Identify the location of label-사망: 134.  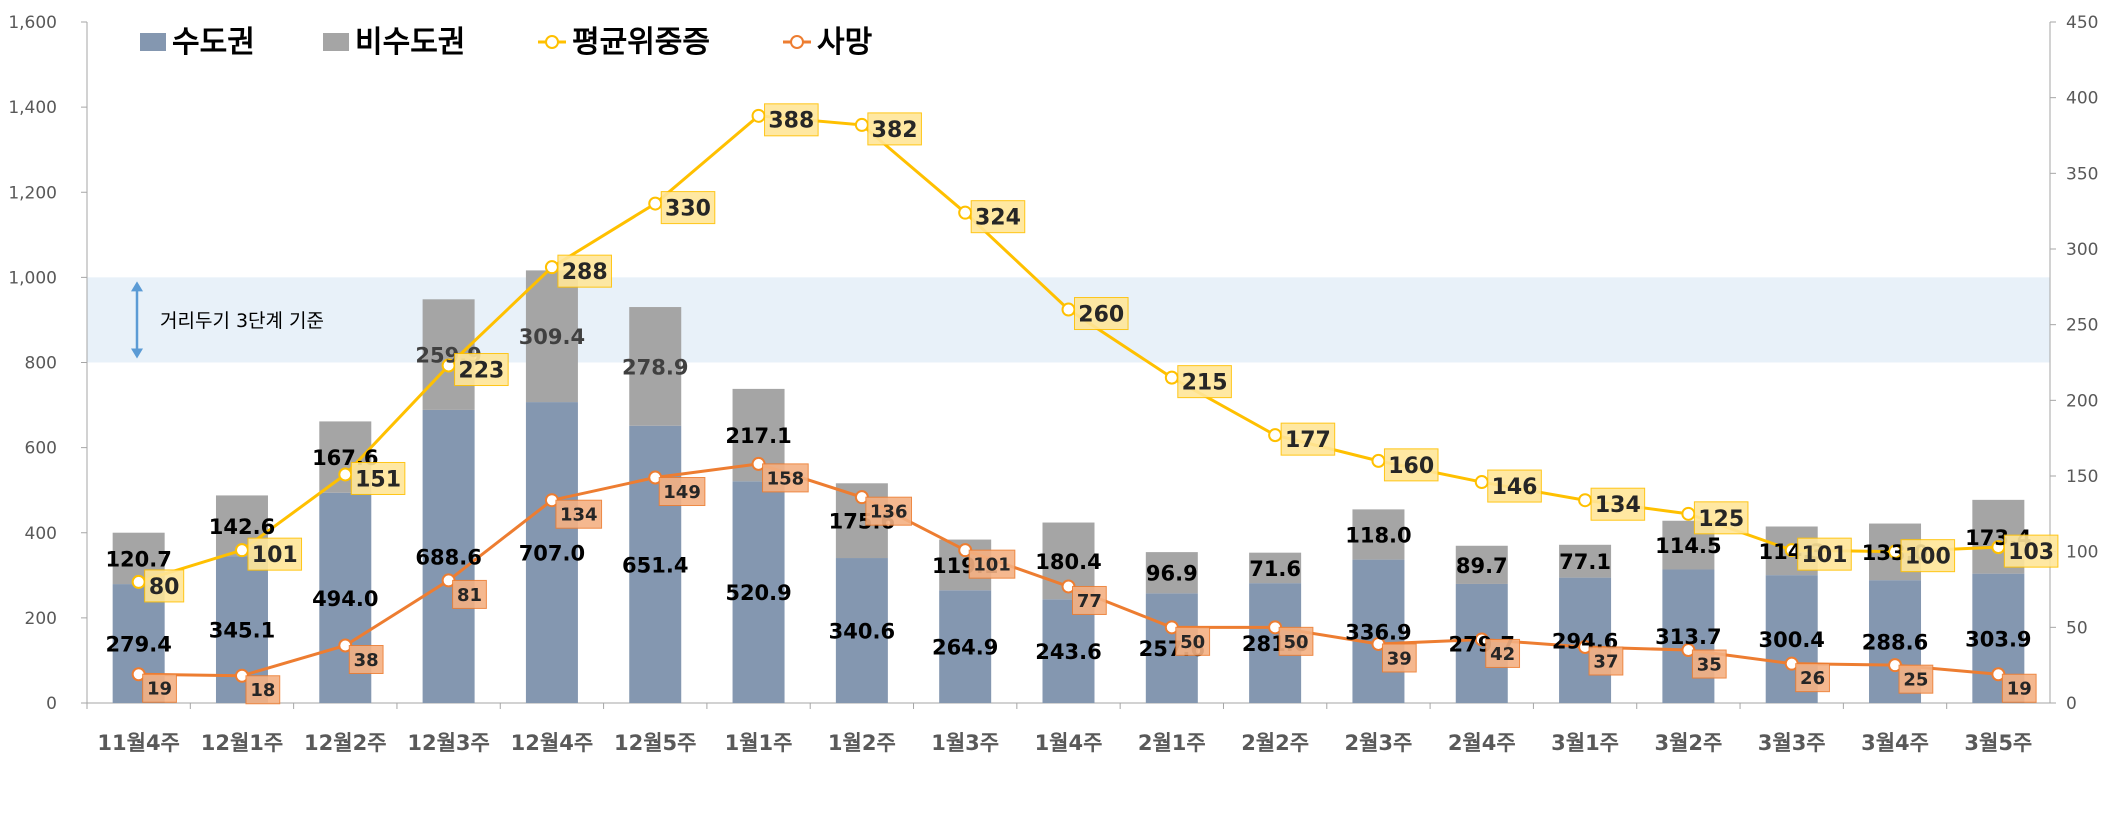
(579, 515).